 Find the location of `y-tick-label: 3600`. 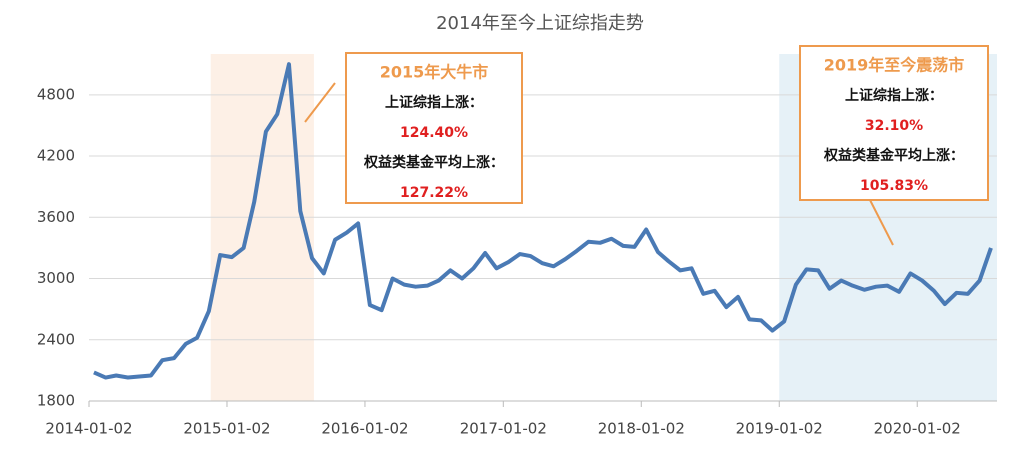

y-tick-label: 3600 is located at coordinates (56, 217).